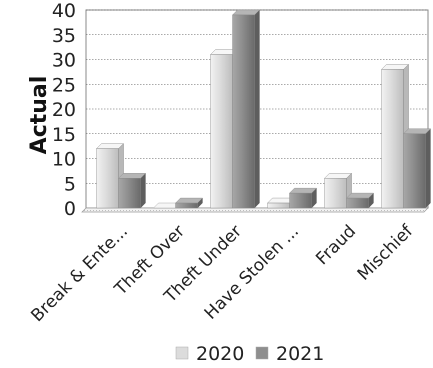 This screenshot has width=433, height=368. I want to click on y-tick-label: 10, so click(64, 160).